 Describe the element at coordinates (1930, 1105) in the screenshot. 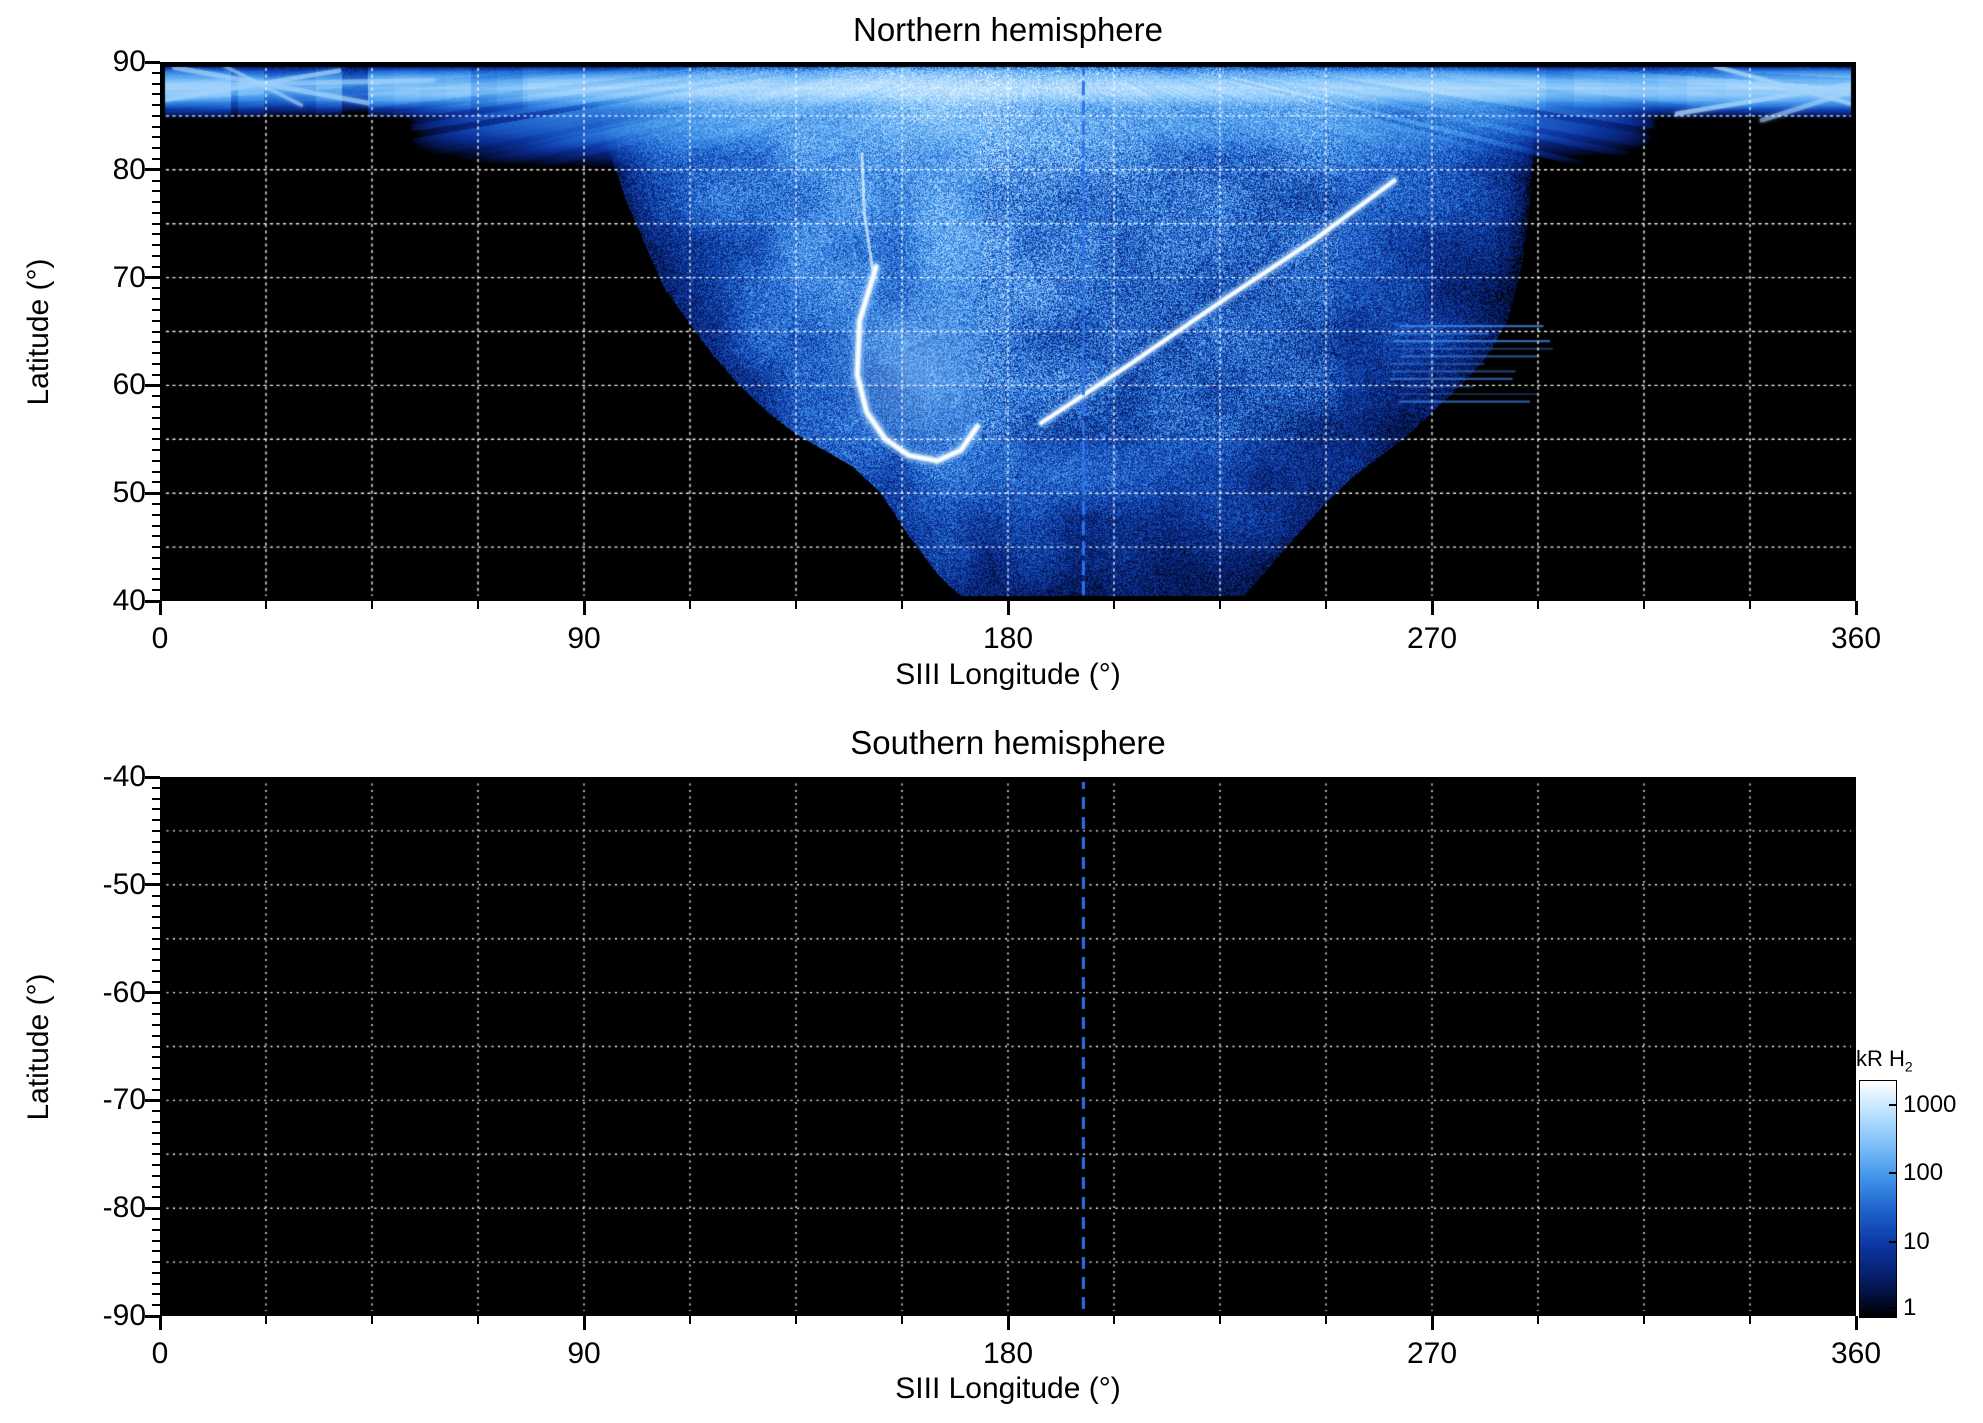

I see `colorbar-tick-label: 1000` at that location.